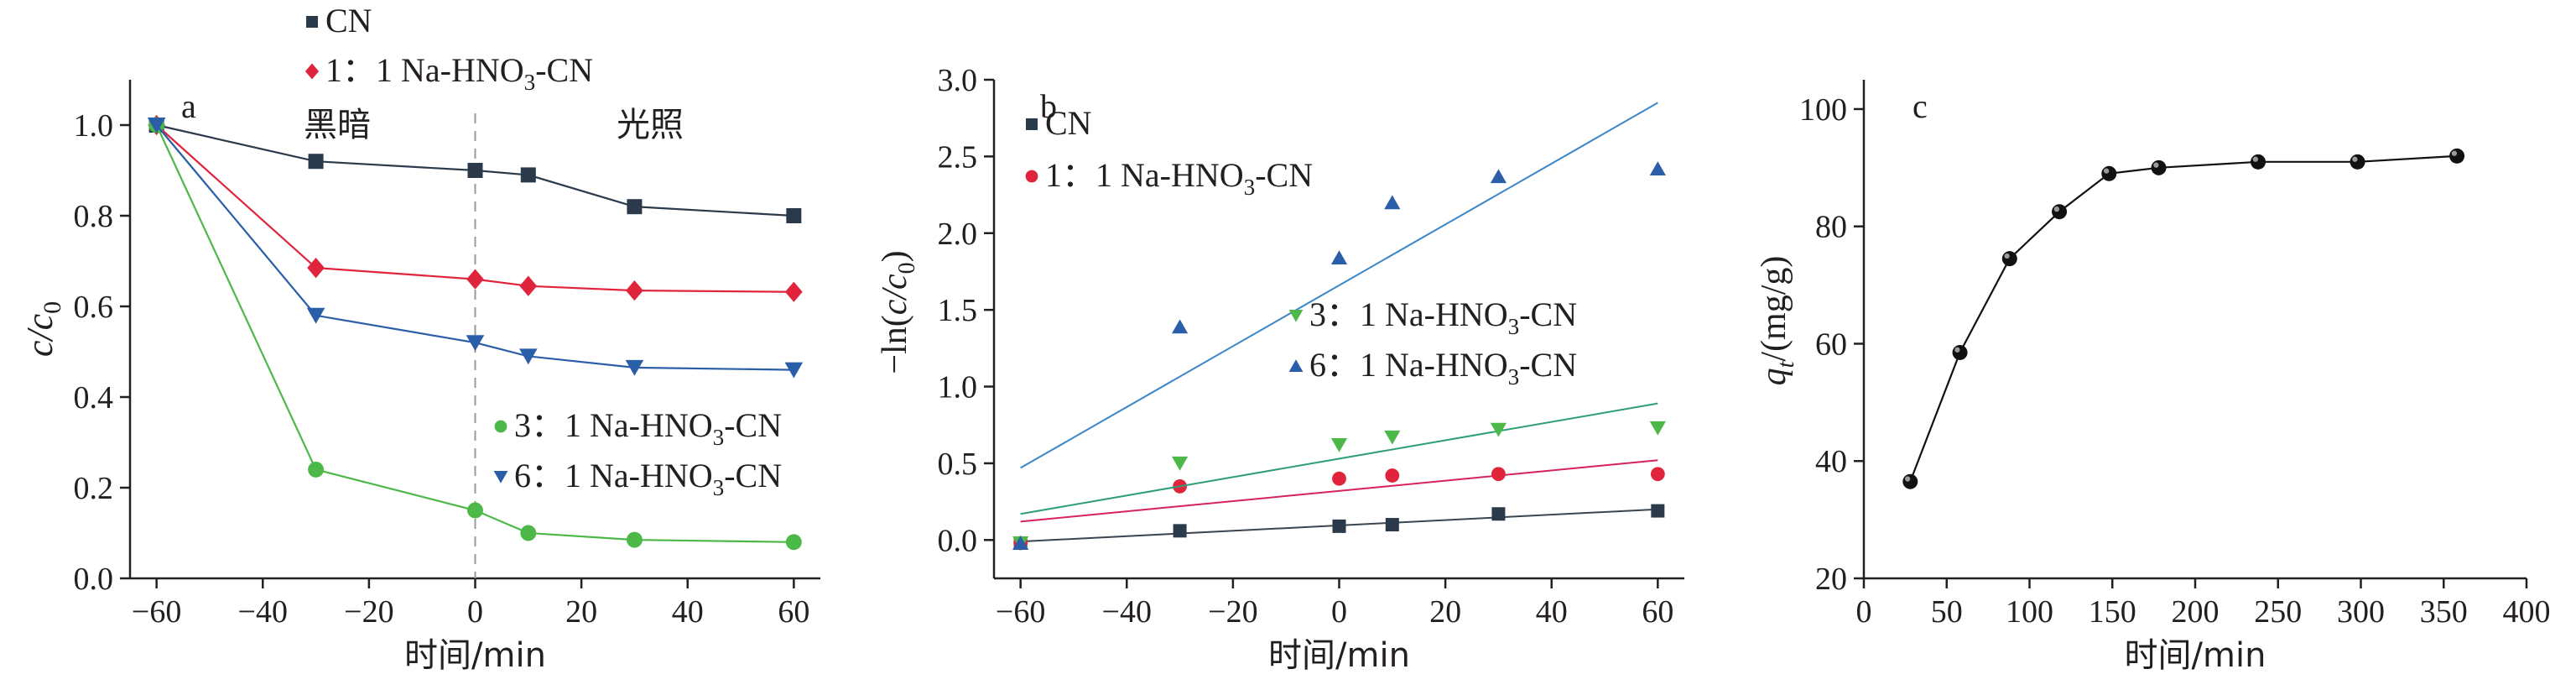  What do you see at coordinates (1831, 461) in the screenshot?
I see `panel-c-y-tick-label: 40` at bounding box center [1831, 461].